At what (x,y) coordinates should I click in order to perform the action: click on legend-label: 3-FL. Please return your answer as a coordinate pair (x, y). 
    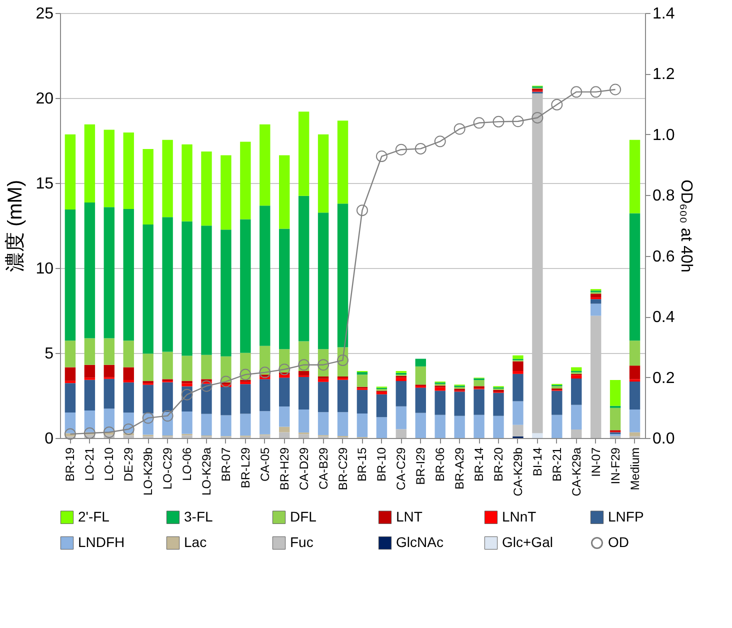
    Looking at the image, I should click on (198, 516).